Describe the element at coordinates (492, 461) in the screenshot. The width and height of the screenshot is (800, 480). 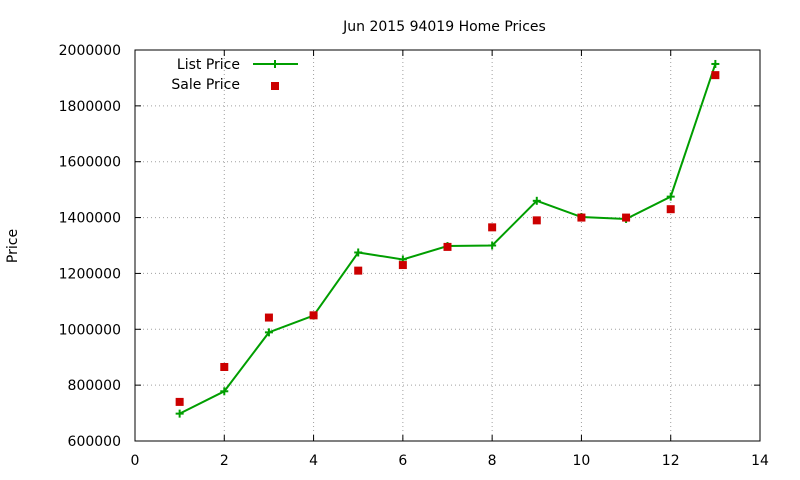
I see `x-tick-label: 8` at that location.